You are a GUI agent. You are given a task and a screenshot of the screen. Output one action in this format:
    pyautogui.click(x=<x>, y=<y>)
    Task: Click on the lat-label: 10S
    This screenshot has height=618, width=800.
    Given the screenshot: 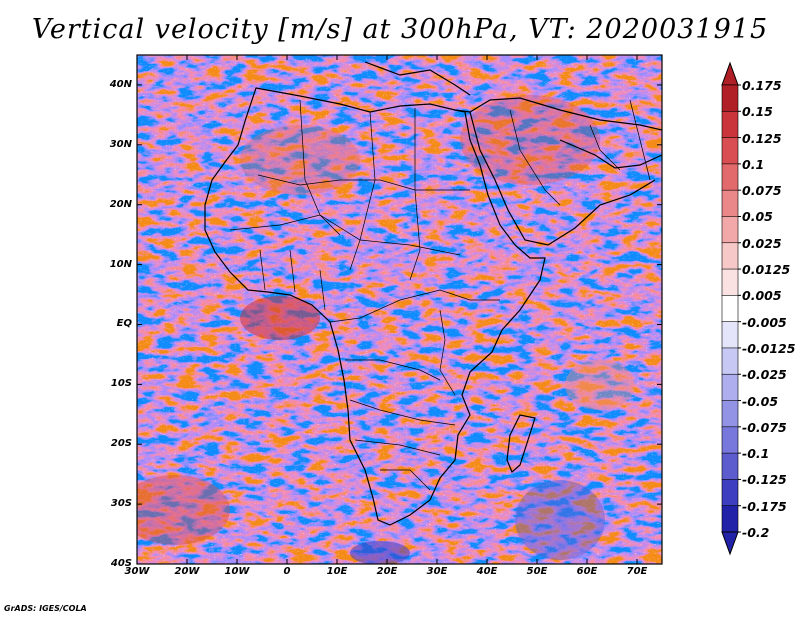 What is the action you would take?
    pyautogui.click(x=121, y=384)
    